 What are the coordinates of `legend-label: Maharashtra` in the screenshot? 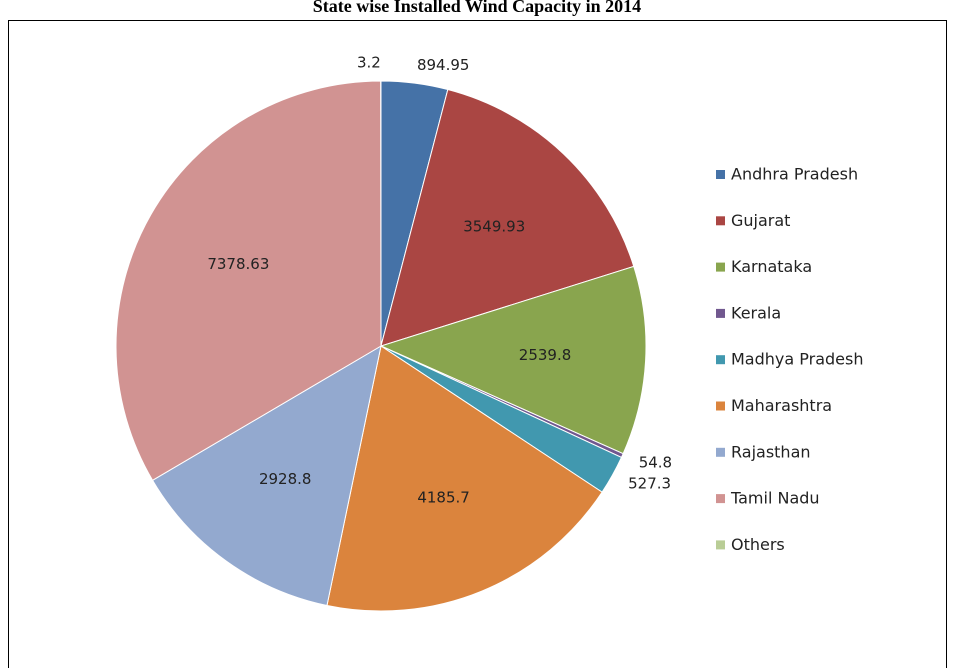 It's located at (781, 405).